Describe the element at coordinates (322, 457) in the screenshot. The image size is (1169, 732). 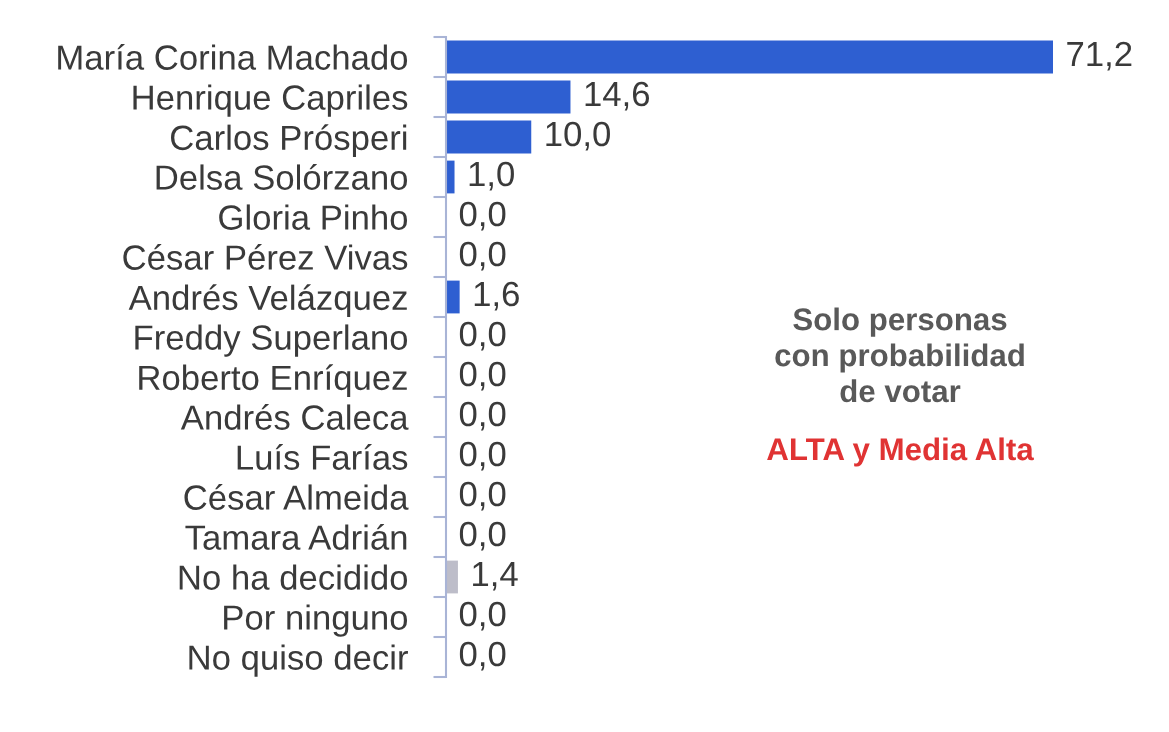
I see `y-tick-label: Luís Farías` at that location.